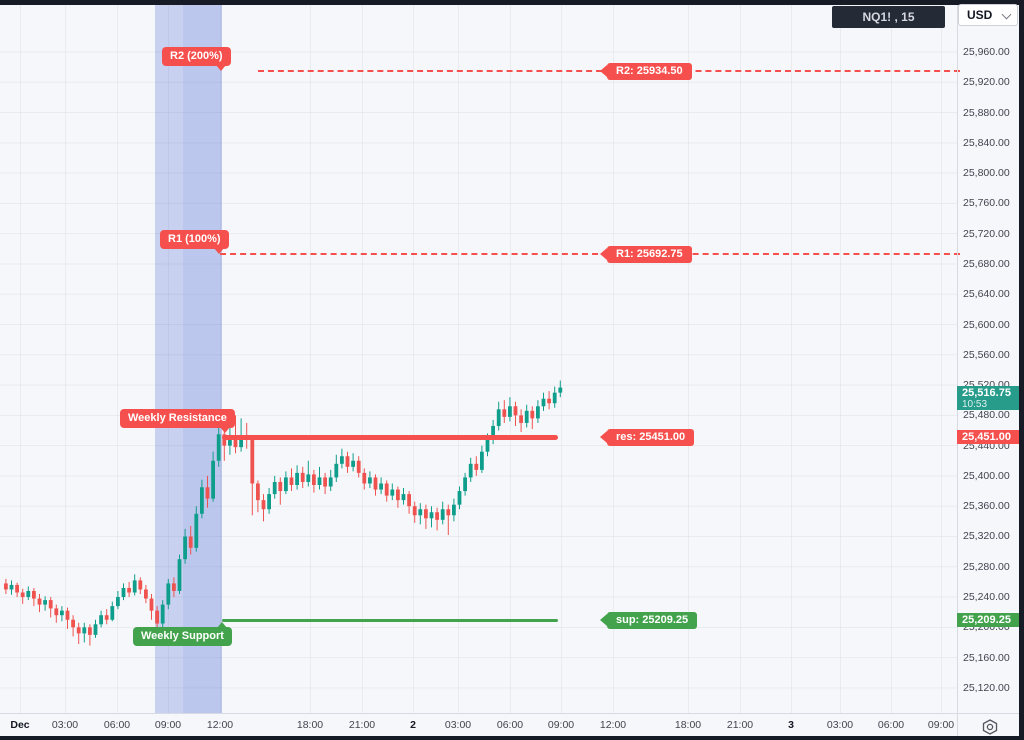 The height and width of the screenshot is (740, 1024). What do you see at coordinates (986, 112) in the screenshot?
I see `price-tick: 25,880.00` at bounding box center [986, 112].